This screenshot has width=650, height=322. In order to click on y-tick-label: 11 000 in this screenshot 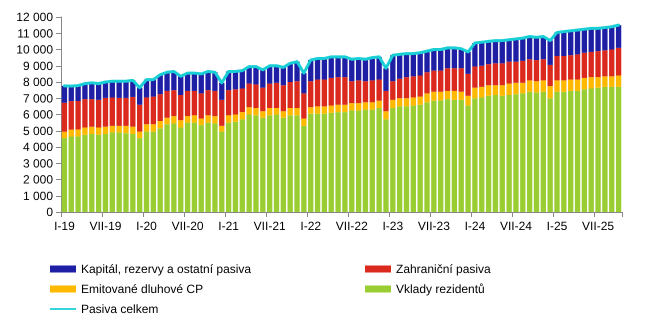, I will do `click(35, 33)`.